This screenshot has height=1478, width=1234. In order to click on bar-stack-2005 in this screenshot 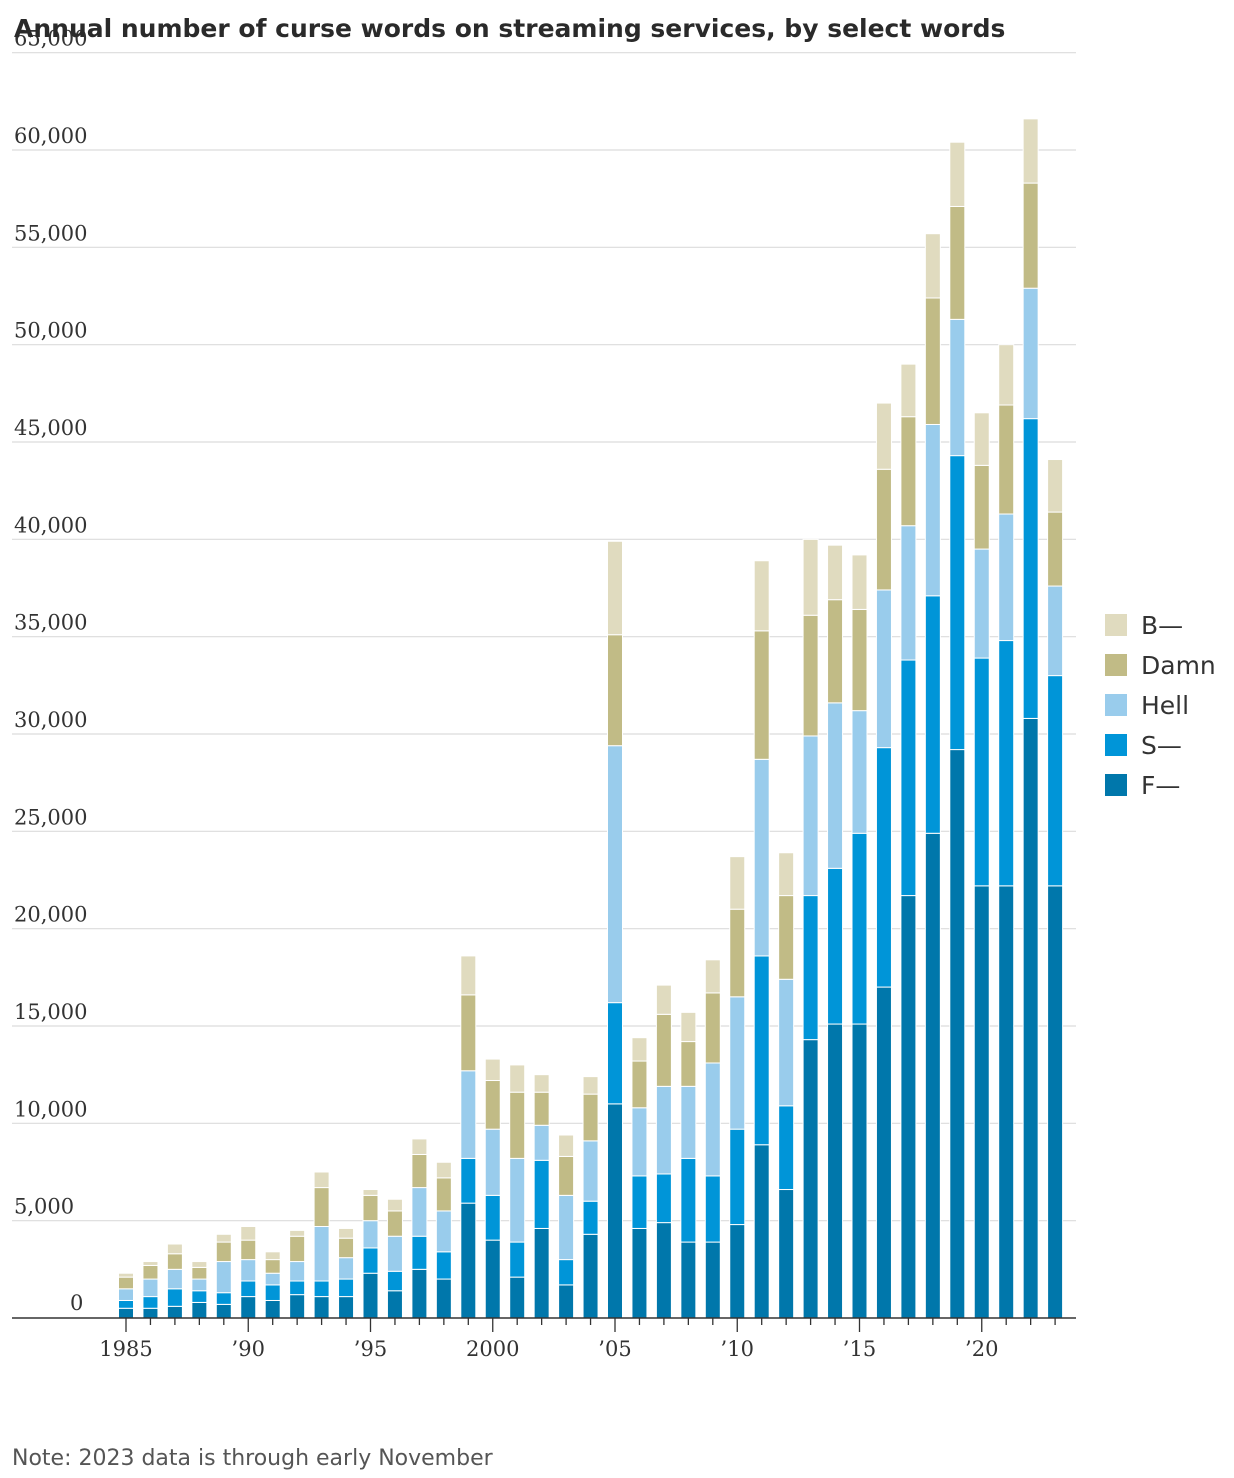, I will do `click(615, 929)`.